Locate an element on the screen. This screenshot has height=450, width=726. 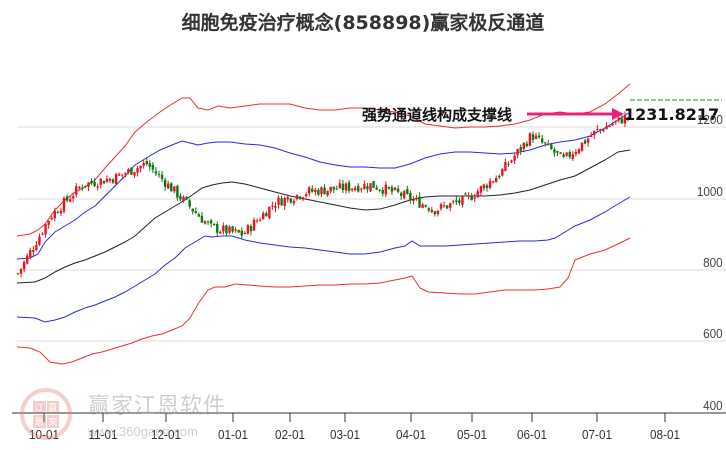
x-axis-ticks is located at coordinates (354, 417).